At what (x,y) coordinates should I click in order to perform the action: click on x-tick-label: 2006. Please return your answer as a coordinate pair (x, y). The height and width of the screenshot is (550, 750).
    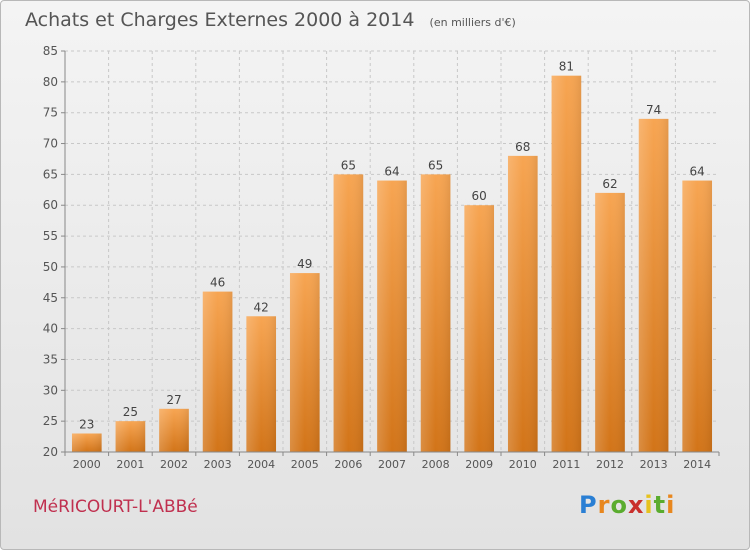
    Looking at the image, I should click on (348, 464).